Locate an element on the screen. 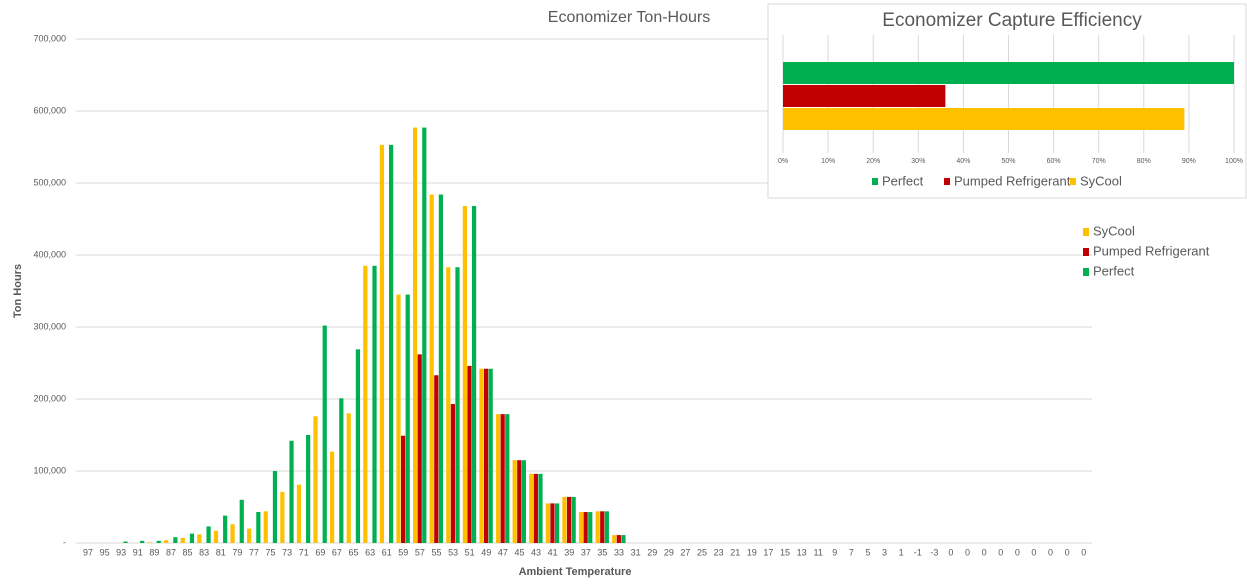 The image size is (1247, 585). x-tick-label: 97 is located at coordinates (88, 552).